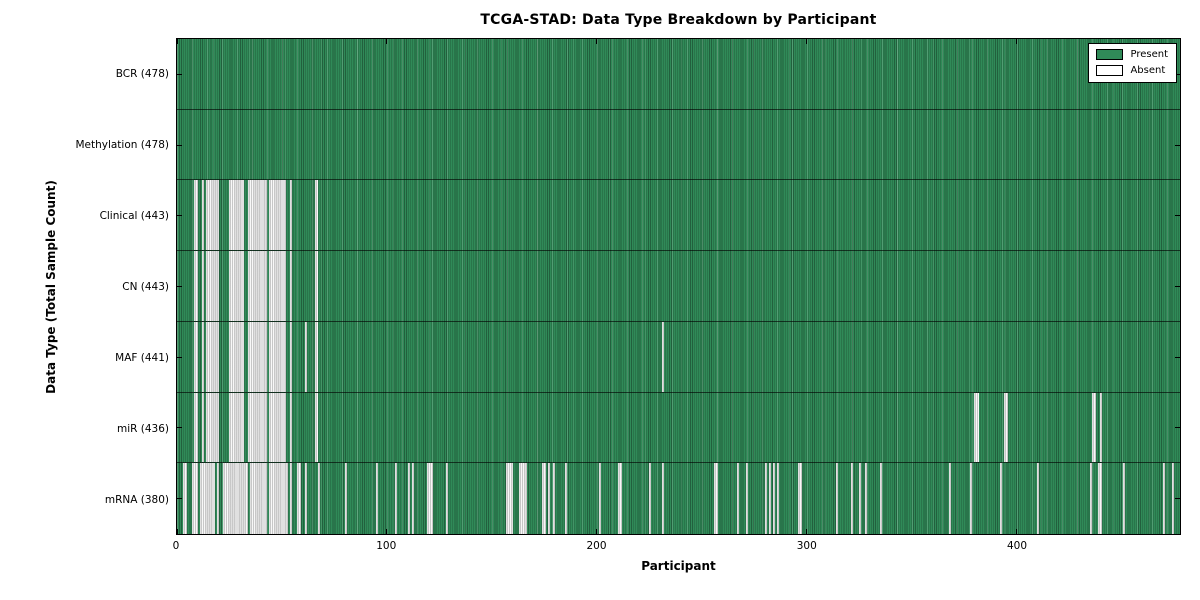 Image resolution: width=1200 pixels, height=600 pixels. What do you see at coordinates (678, 145) in the screenshot?
I see `row-band-methylation` at bounding box center [678, 145].